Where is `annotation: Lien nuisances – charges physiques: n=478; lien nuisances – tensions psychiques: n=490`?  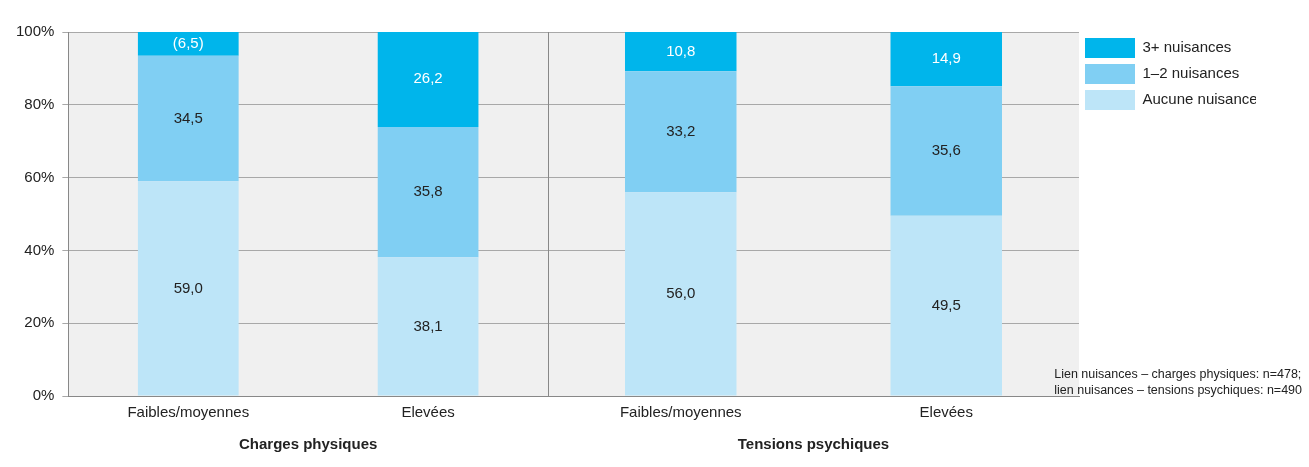 annotation: Lien nuisances – charges physiques: n=478; lien nuisances – tensions psychiques: n=490 is located at coordinates (1178, 382).